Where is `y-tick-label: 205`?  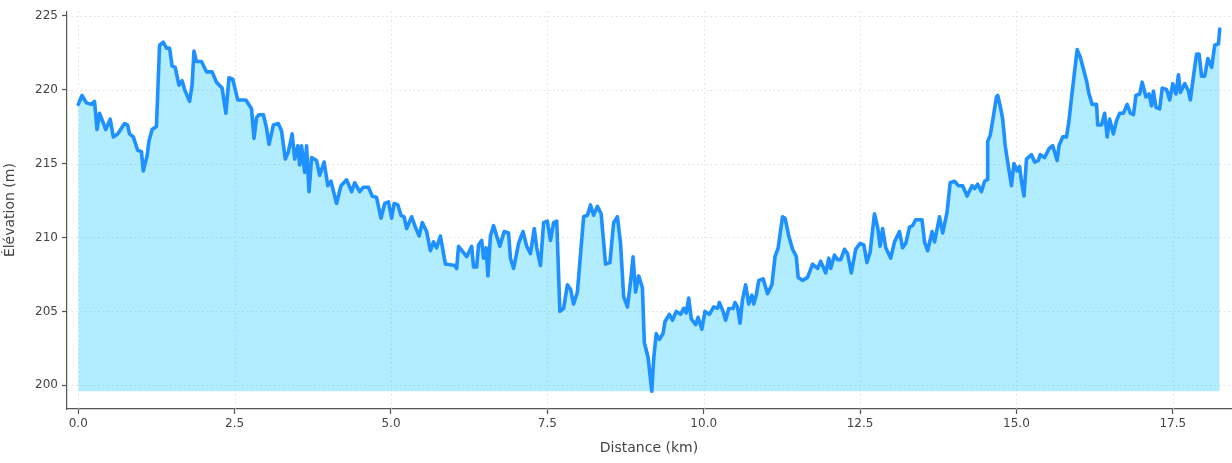
y-tick-label: 205 is located at coordinates (46, 310).